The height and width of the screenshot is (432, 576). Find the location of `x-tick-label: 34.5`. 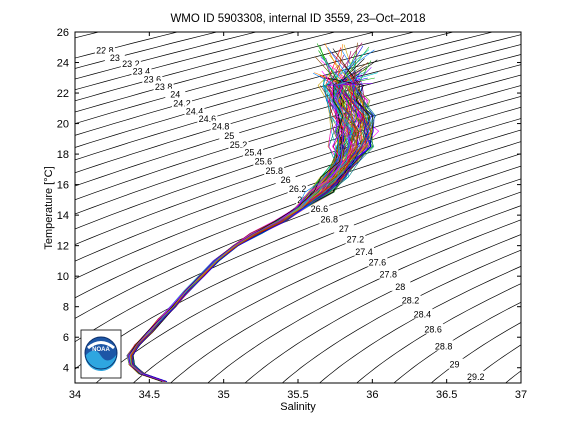

x-tick-label: 34.5 is located at coordinates (149, 395).